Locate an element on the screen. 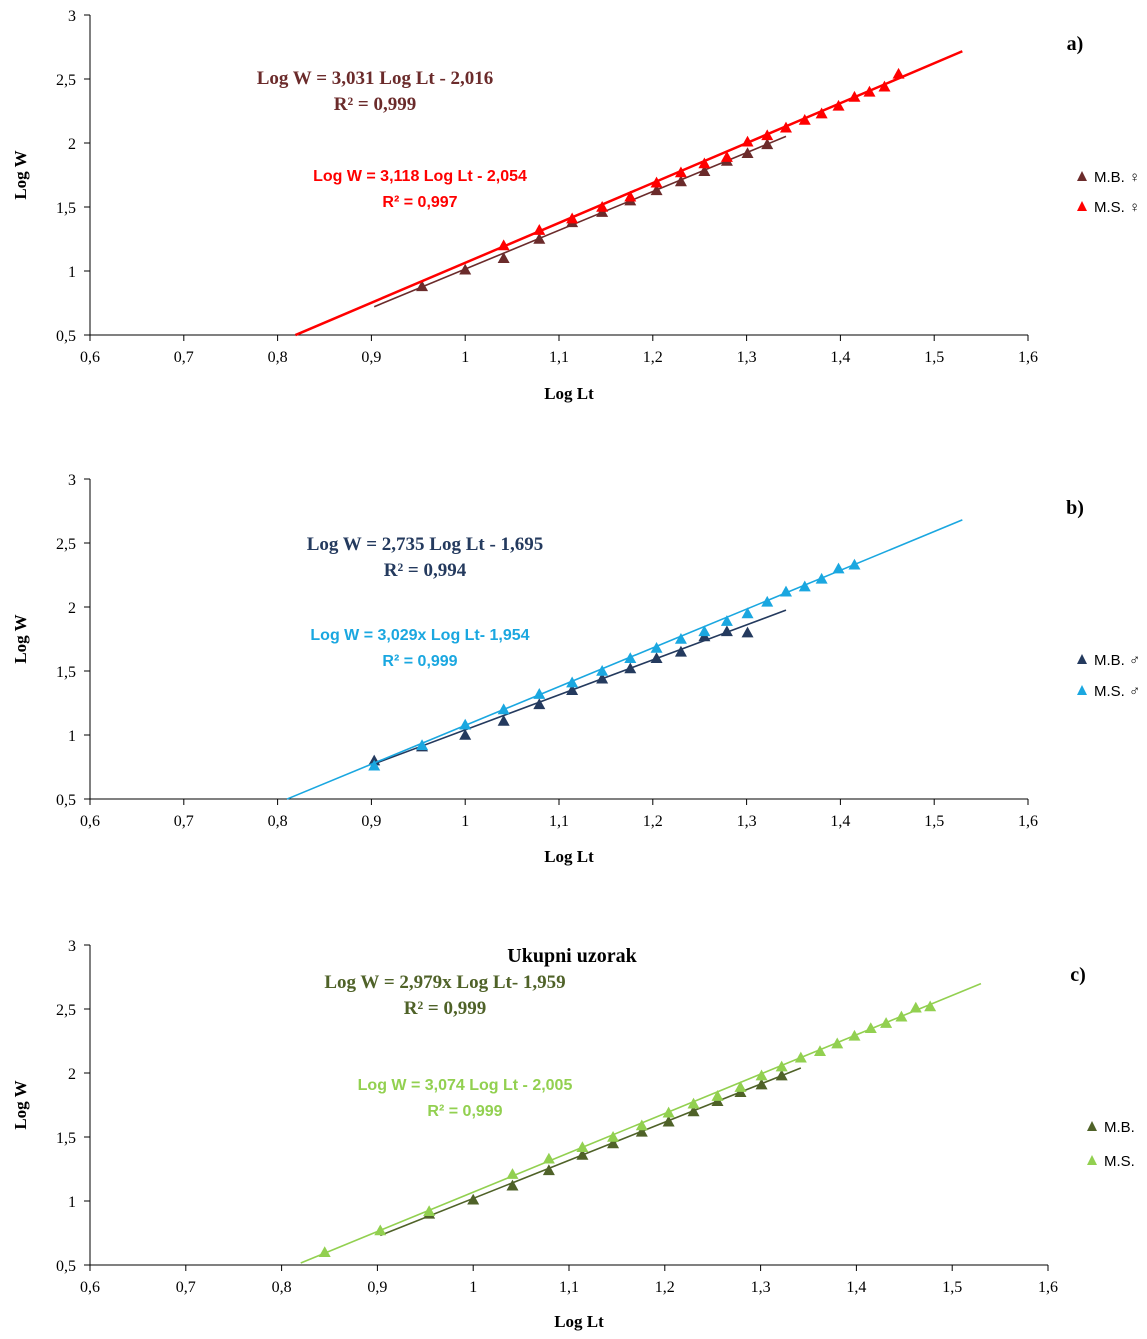 The height and width of the screenshot is (1339, 1147). y-tick-label: 1,5 is located at coordinates (66, 208).